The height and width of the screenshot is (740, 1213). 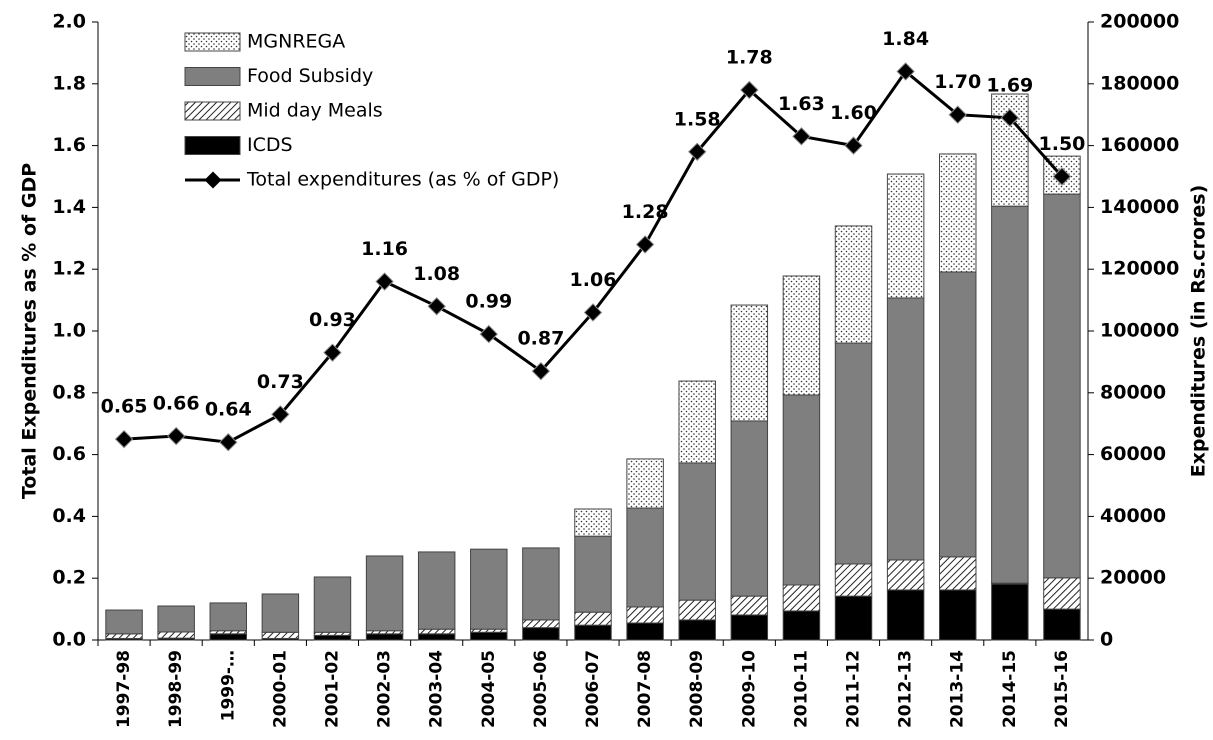 What do you see at coordinates (124, 407) in the screenshot?
I see `data-label: 0.65` at bounding box center [124, 407].